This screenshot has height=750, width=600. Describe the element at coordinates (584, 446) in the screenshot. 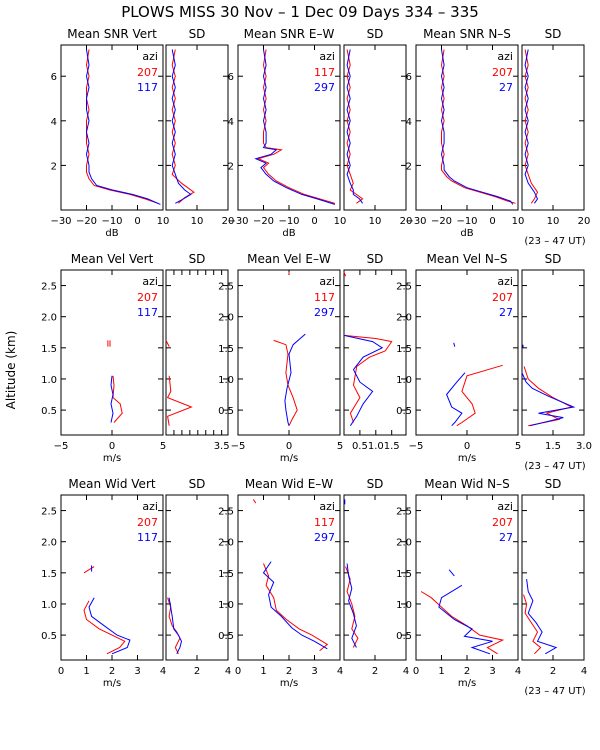

I see `x-tick-label: 3.0` at that location.